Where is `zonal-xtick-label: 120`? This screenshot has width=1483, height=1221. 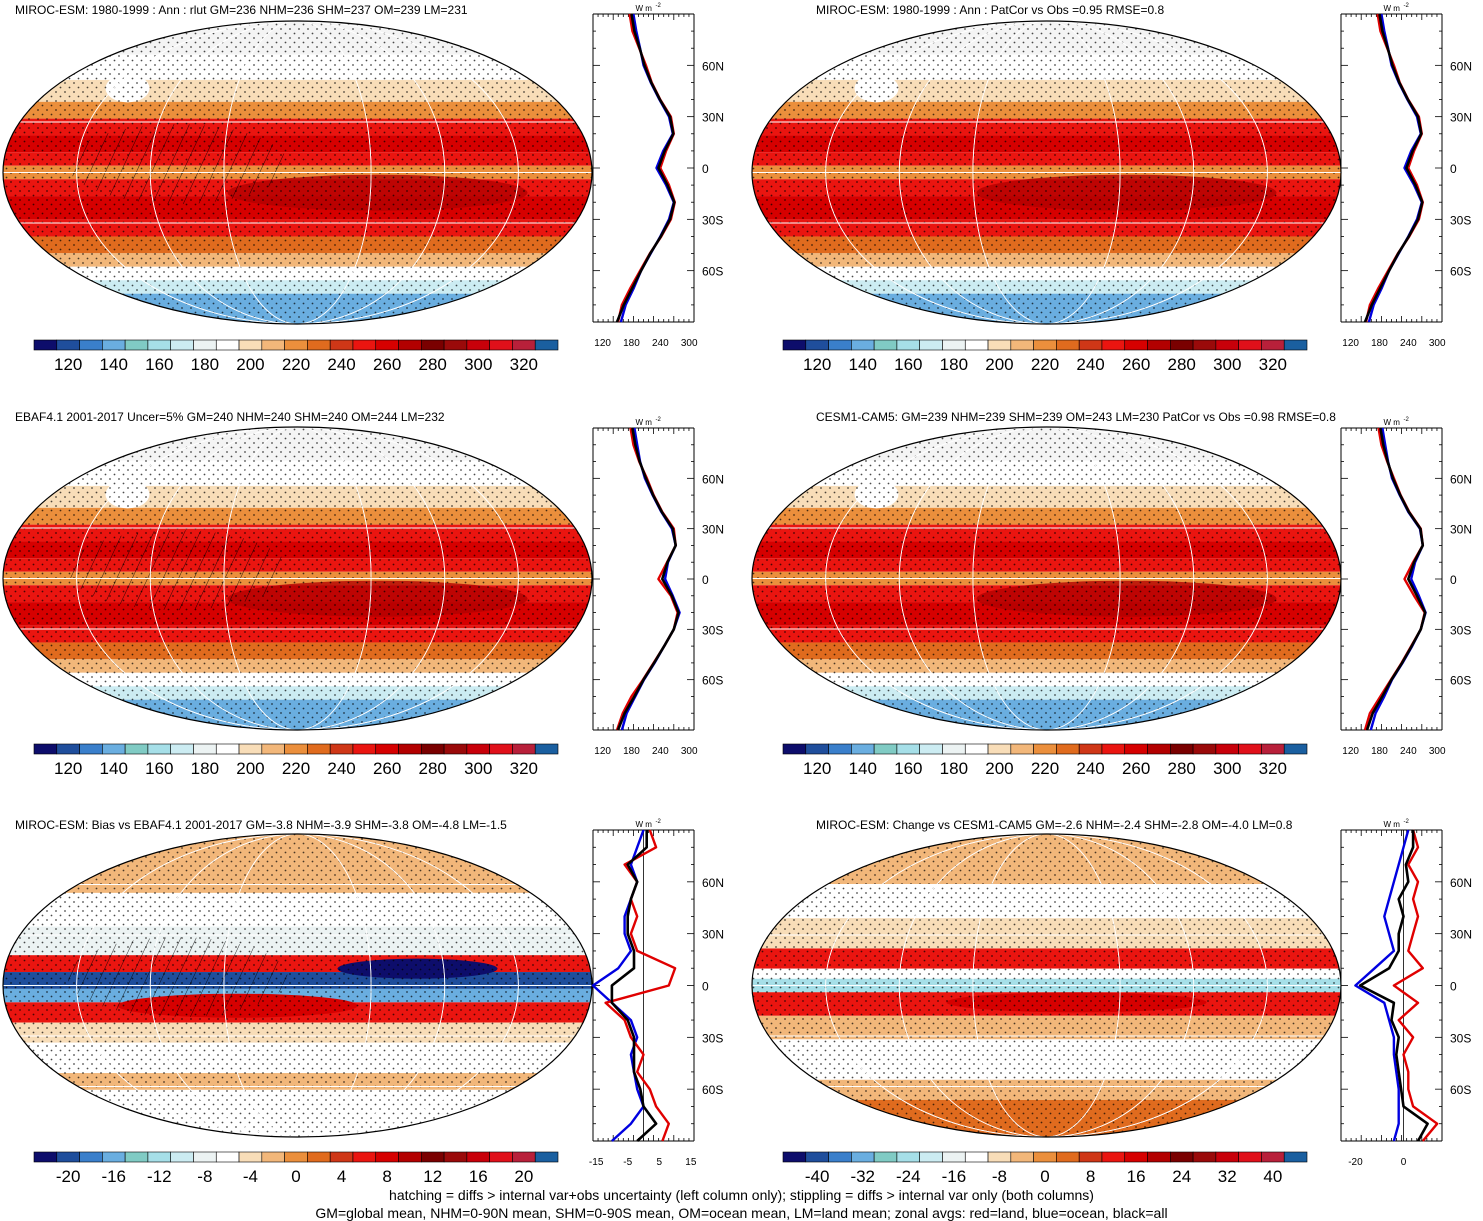
zonal-xtick-label: 120 is located at coordinates (602, 751).